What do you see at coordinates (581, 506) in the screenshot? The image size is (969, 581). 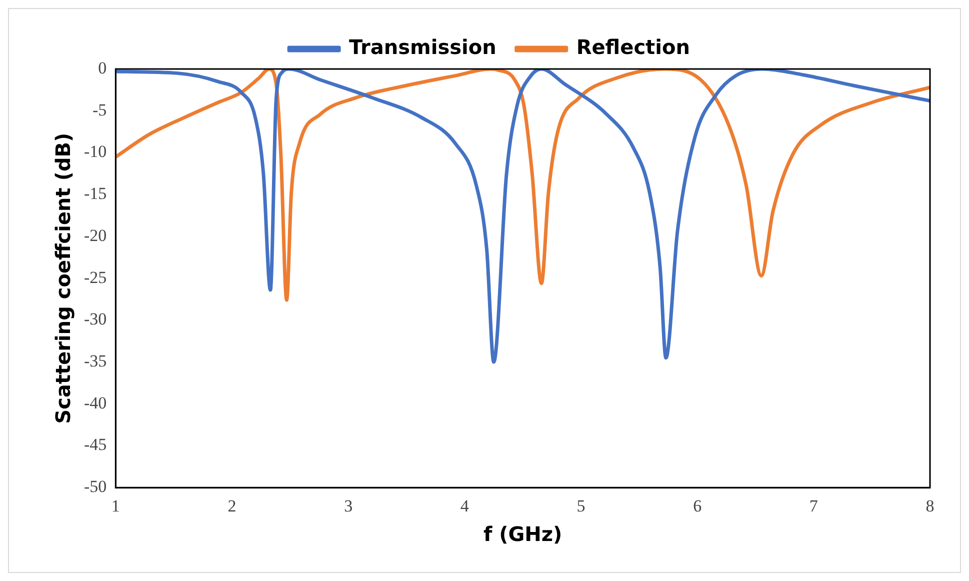 I see `x-tick-label: 5` at bounding box center [581, 506].